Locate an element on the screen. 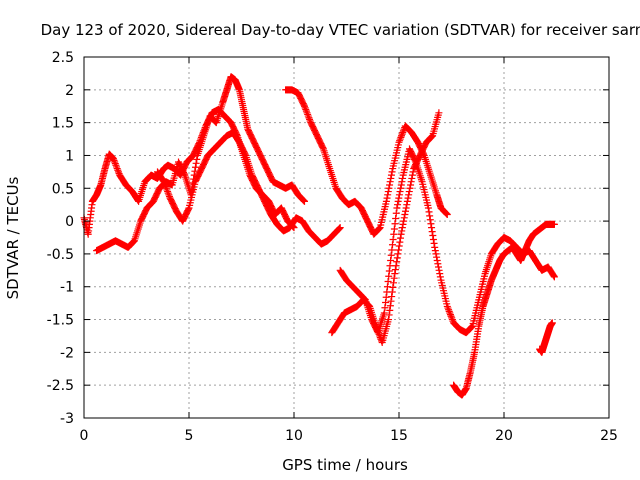  x-tick-label: 10 is located at coordinates (294, 436).